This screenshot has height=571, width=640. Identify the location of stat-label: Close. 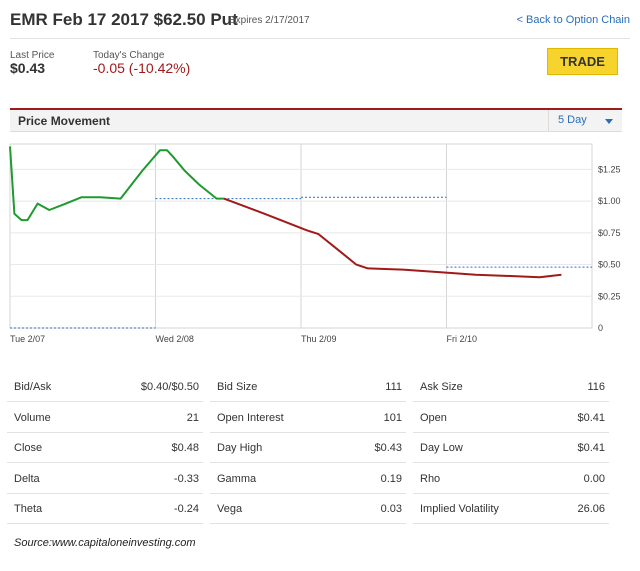
(28, 448).